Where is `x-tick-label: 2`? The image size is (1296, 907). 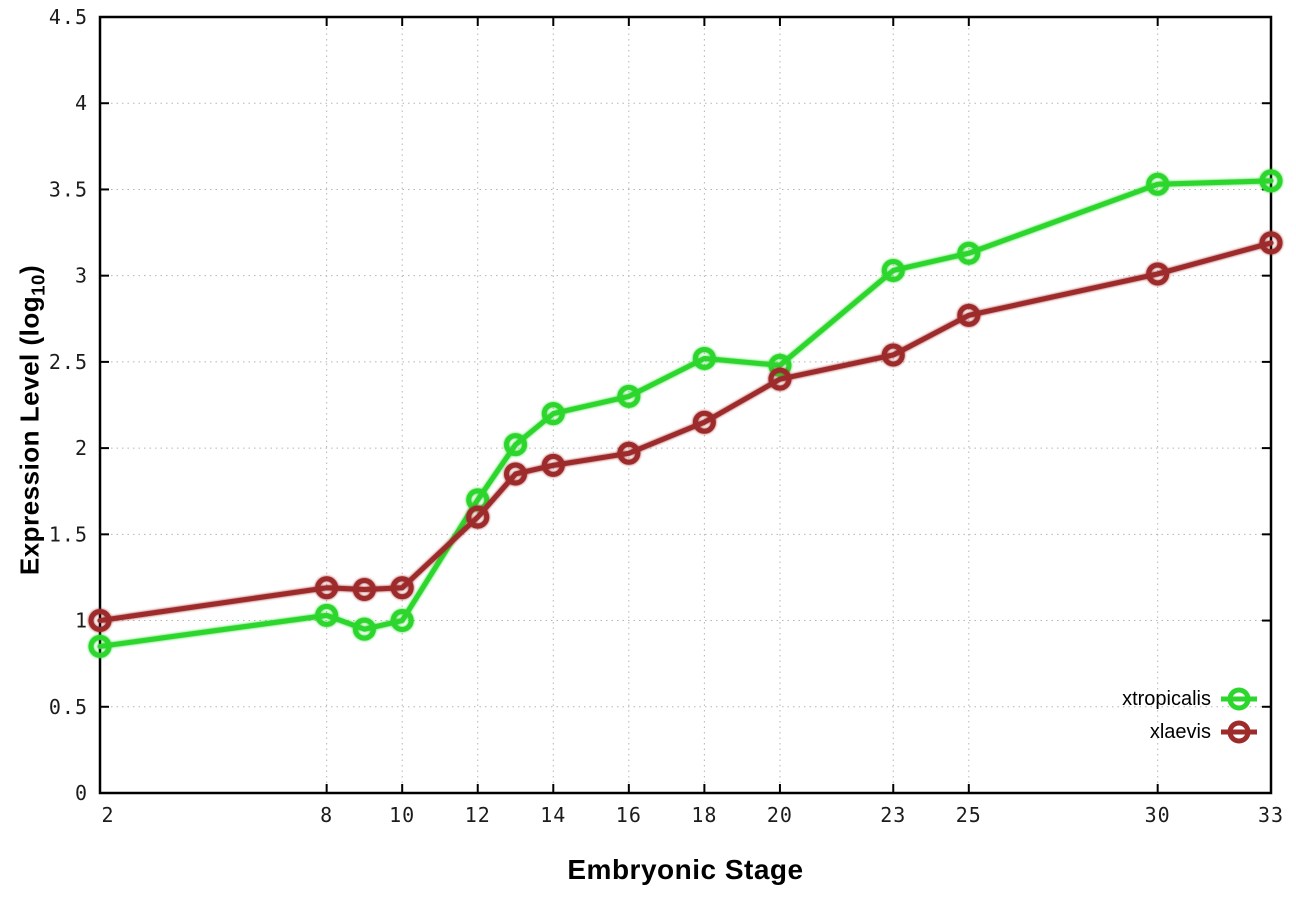 x-tick-label: 2 is located at coordinates (107, 815).